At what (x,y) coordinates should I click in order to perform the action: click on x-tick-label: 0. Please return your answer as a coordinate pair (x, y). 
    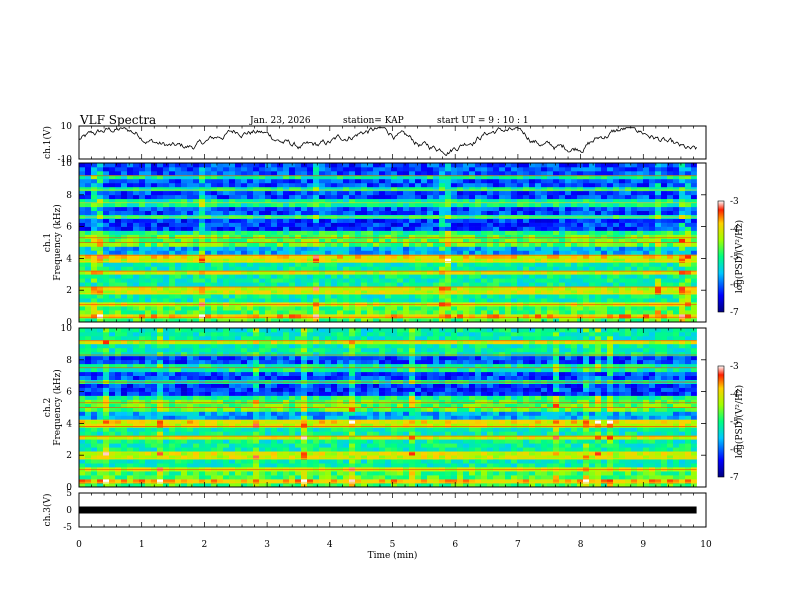
    Looking at the image, I should click on (79, 545).